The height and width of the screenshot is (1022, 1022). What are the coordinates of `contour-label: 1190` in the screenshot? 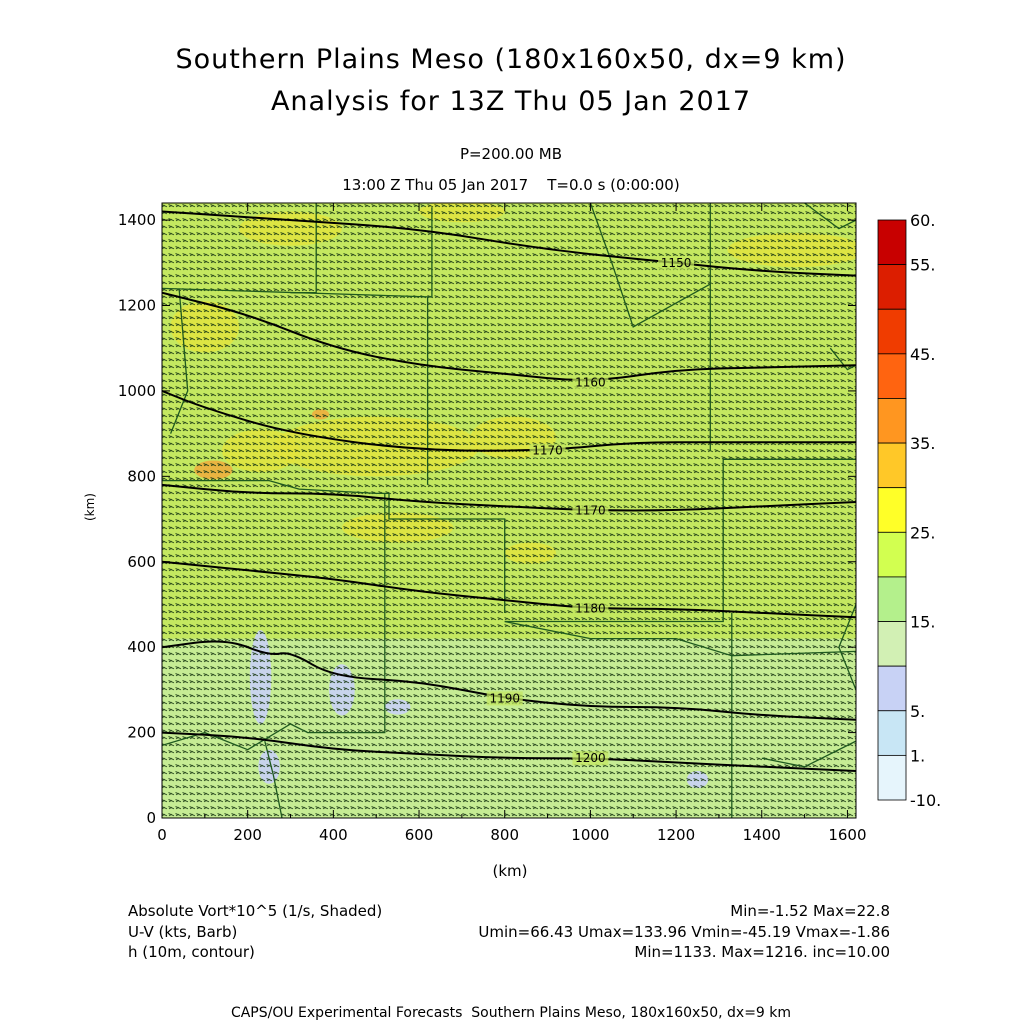 It's located at (504, 698).